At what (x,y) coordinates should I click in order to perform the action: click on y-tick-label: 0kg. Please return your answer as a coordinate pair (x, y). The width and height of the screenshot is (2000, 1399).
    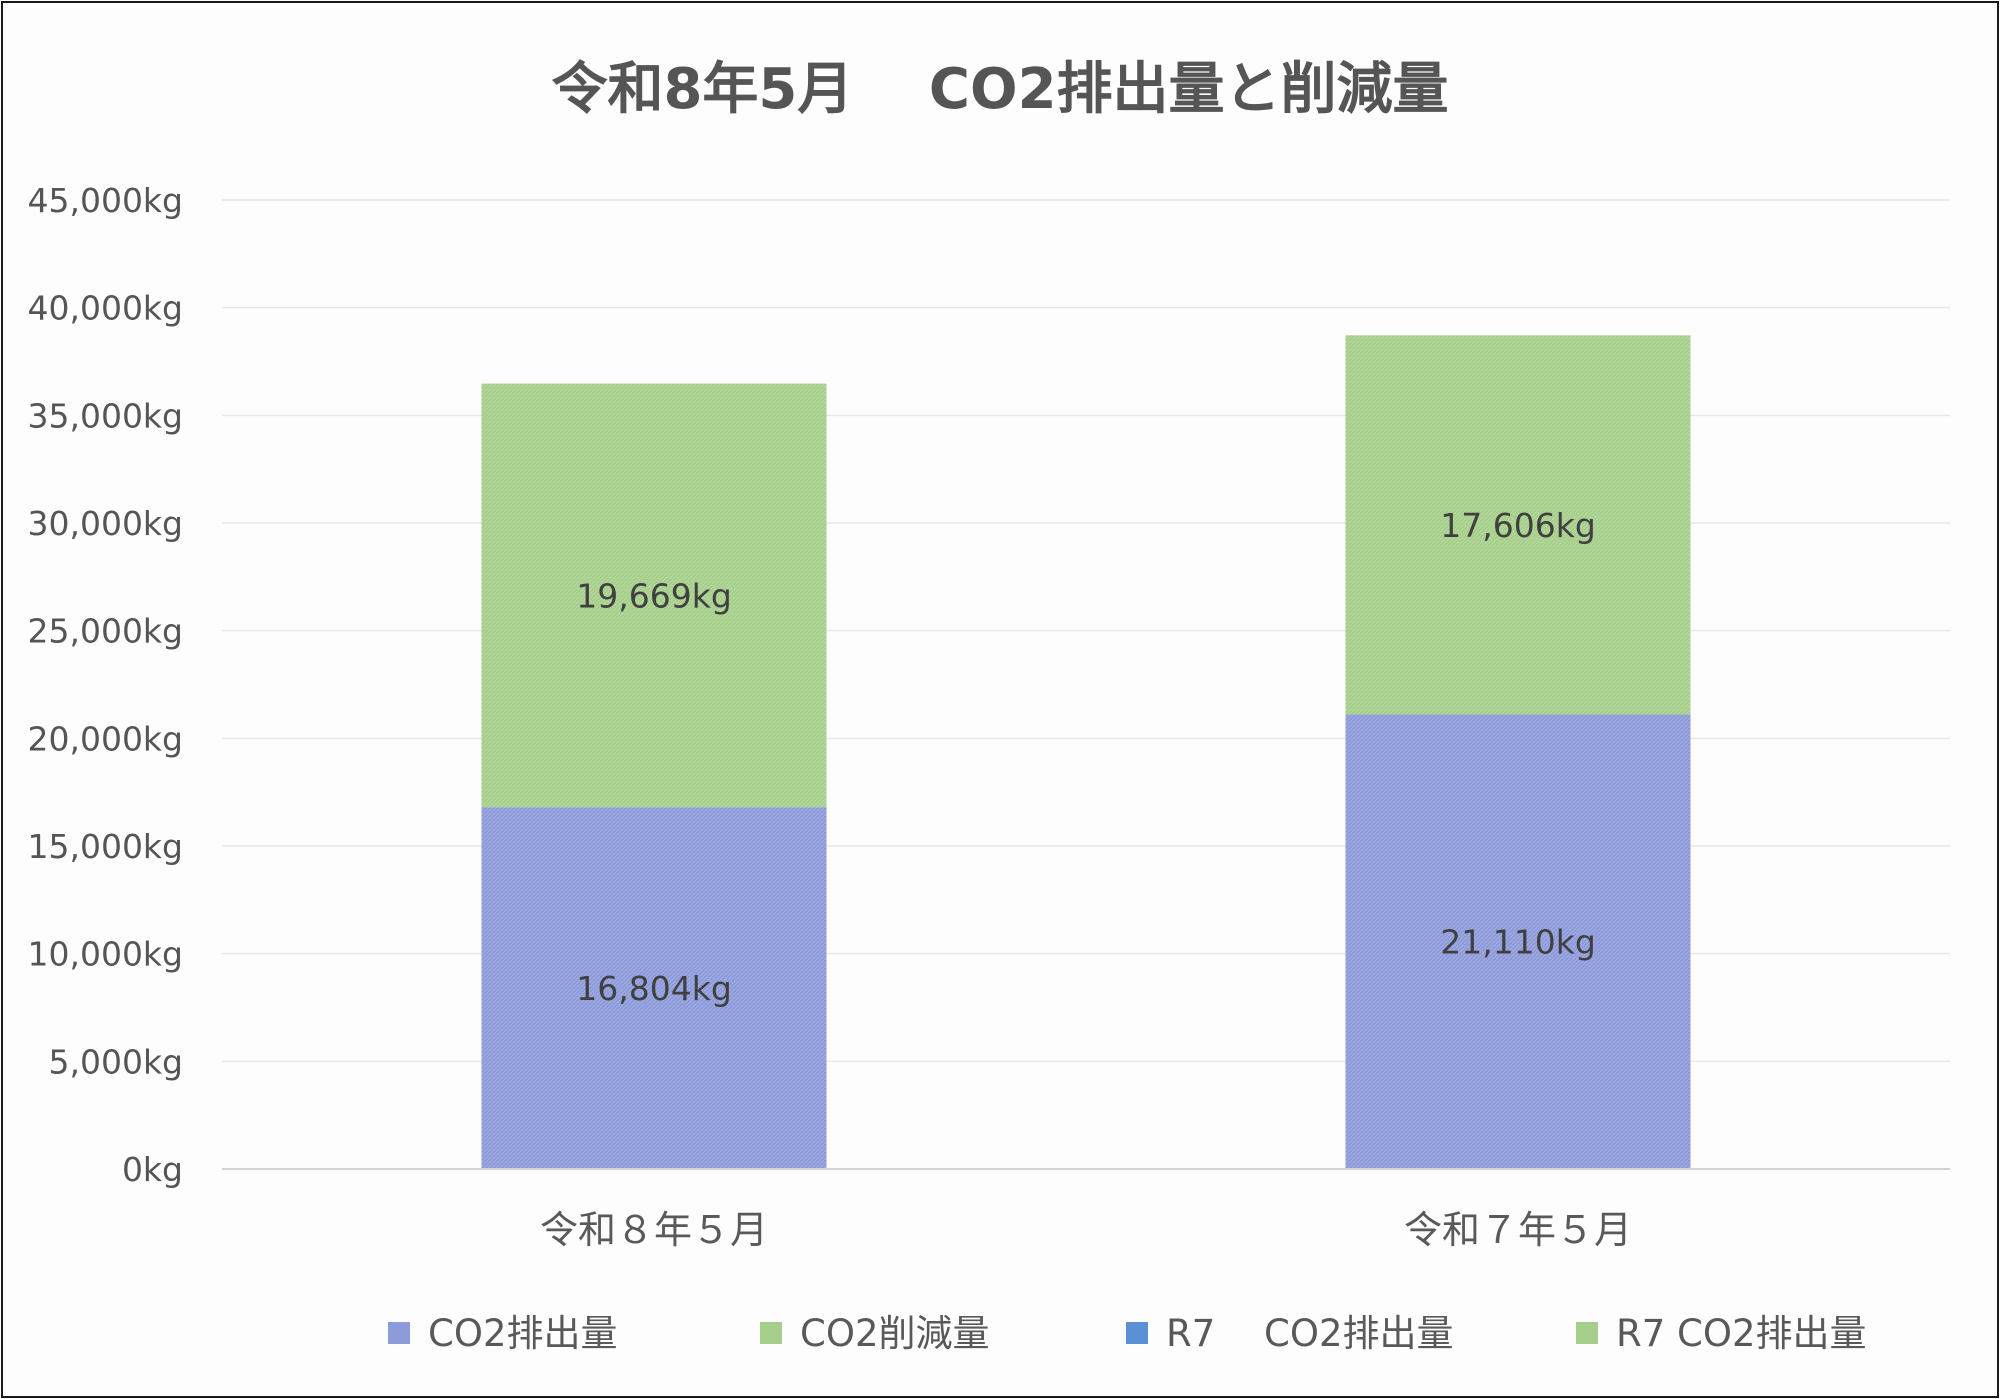
    Looking at the image, I should click on (152, 1169).